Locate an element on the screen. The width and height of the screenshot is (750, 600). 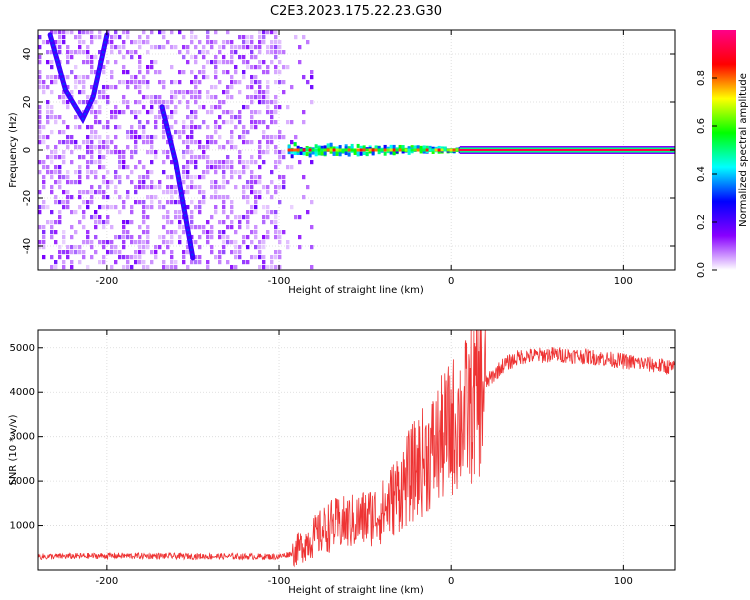
spectrogram-trace-core is located at coordinates (177, 182).